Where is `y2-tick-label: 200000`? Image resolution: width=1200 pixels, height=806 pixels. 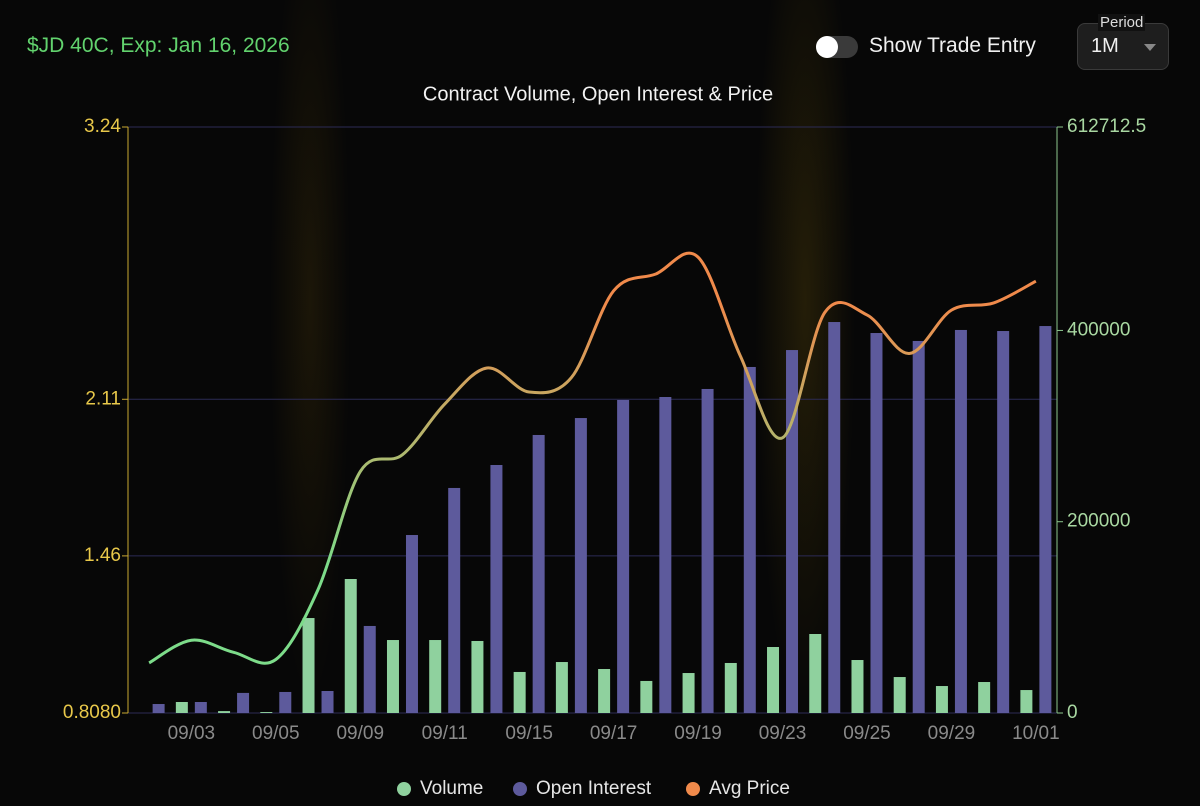 y2-tick-label: 200000 is located at coordinates (1098, 521).